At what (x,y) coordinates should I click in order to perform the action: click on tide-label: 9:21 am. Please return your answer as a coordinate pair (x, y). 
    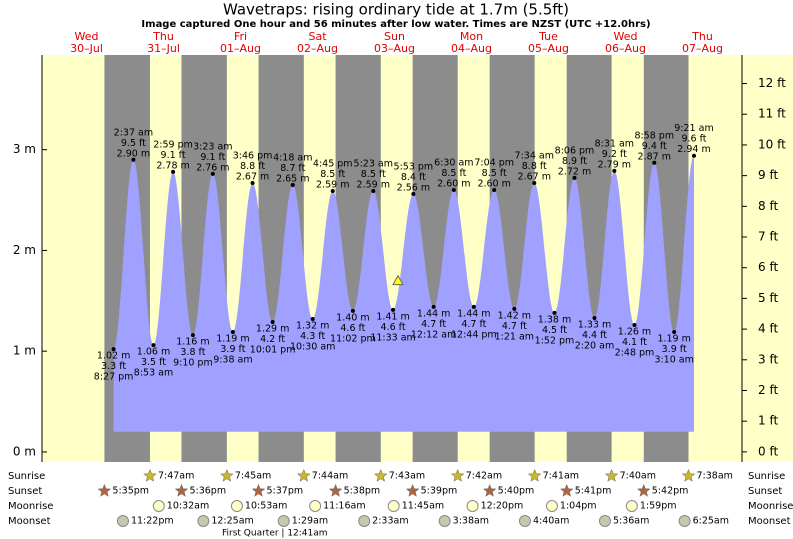
    Looking at the image, I should click on (693, 128).